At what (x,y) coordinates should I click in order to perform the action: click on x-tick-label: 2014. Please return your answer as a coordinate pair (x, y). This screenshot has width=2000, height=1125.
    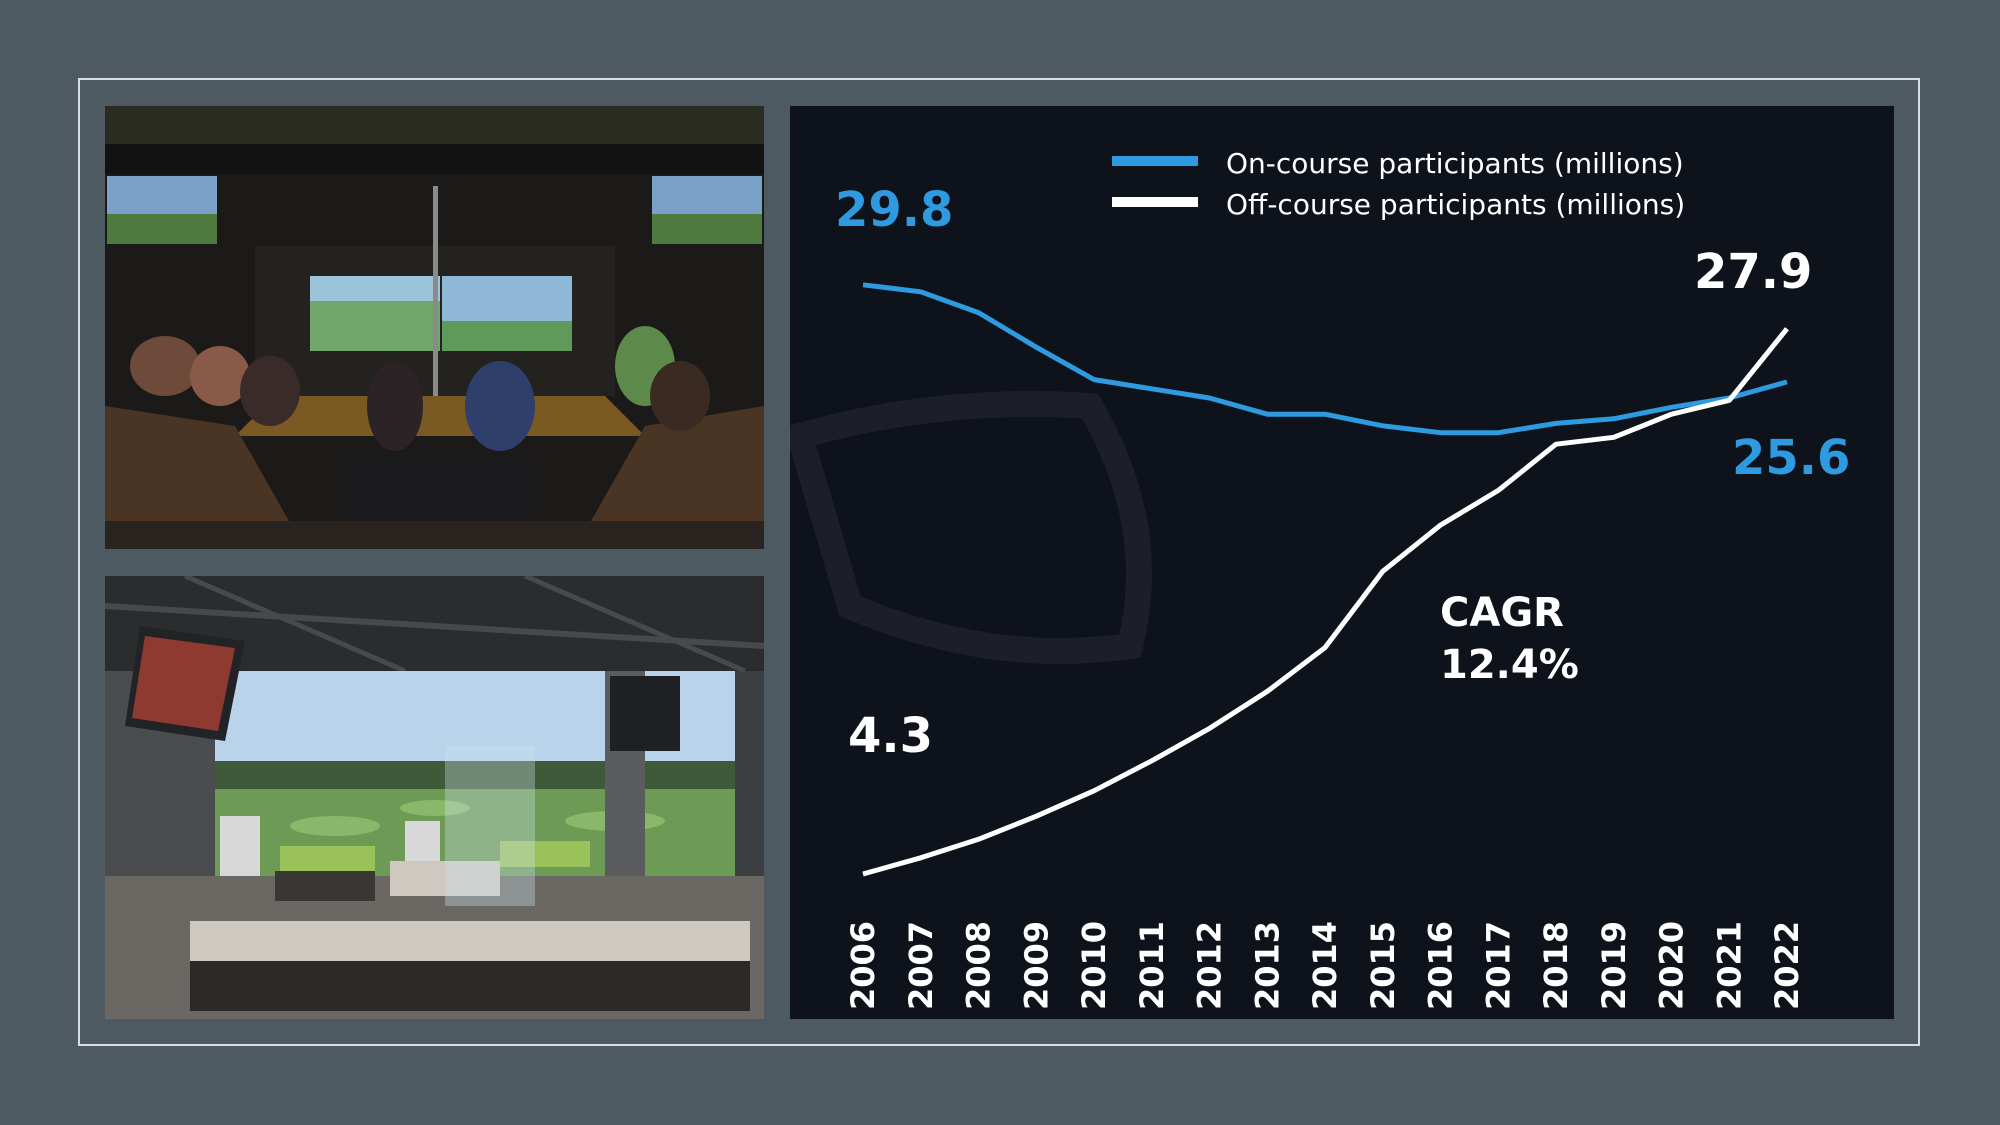
    Looking at the image, I should click on (1325, 965).